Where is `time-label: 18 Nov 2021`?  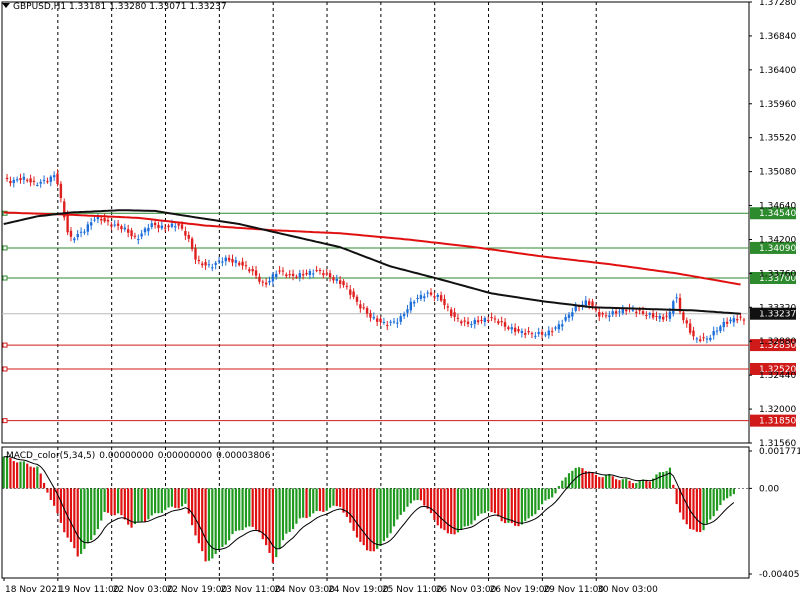 time-label: 18 Nov 2021 is located at coordinates (34, 590).